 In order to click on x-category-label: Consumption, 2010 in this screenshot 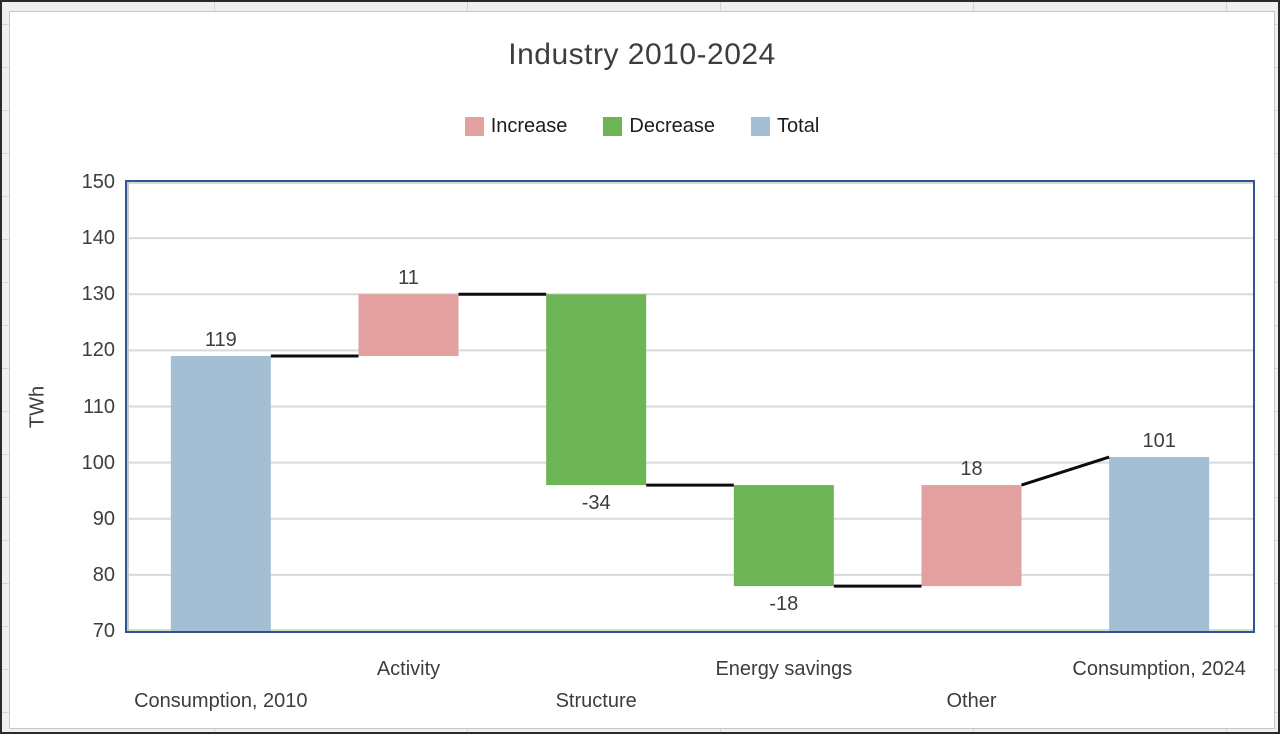, I will do `click(221, 701)`.